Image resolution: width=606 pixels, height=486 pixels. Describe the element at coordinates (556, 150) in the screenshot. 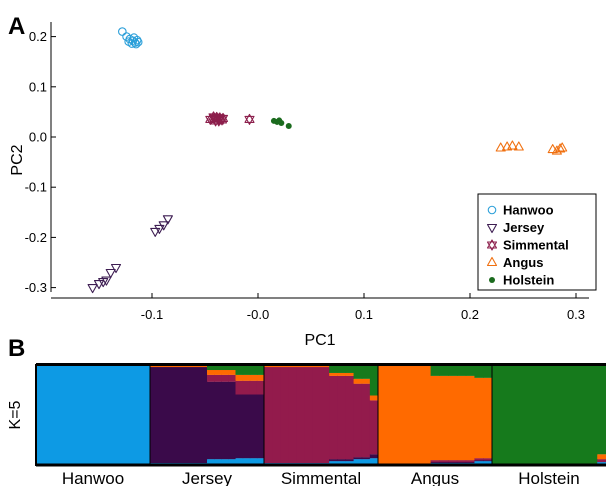

I see `angus-point` at that location.